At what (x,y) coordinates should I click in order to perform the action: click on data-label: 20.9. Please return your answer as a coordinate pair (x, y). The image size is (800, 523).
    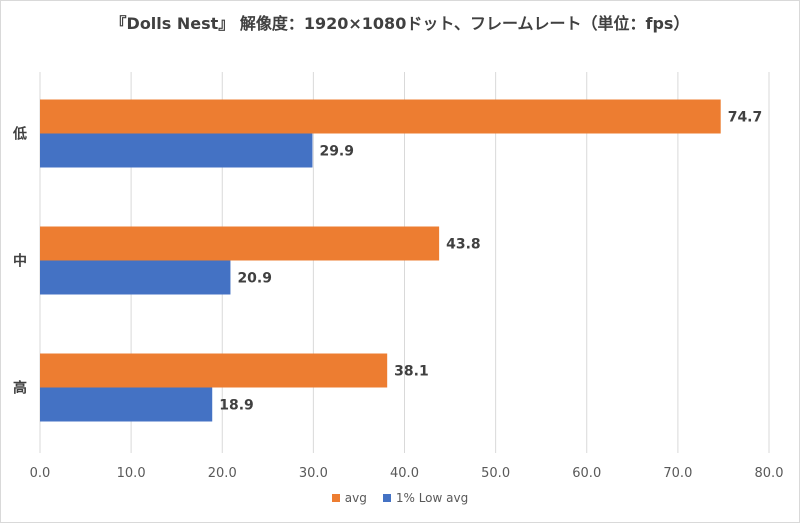
    Looking at the image, I should click on (254, 279).